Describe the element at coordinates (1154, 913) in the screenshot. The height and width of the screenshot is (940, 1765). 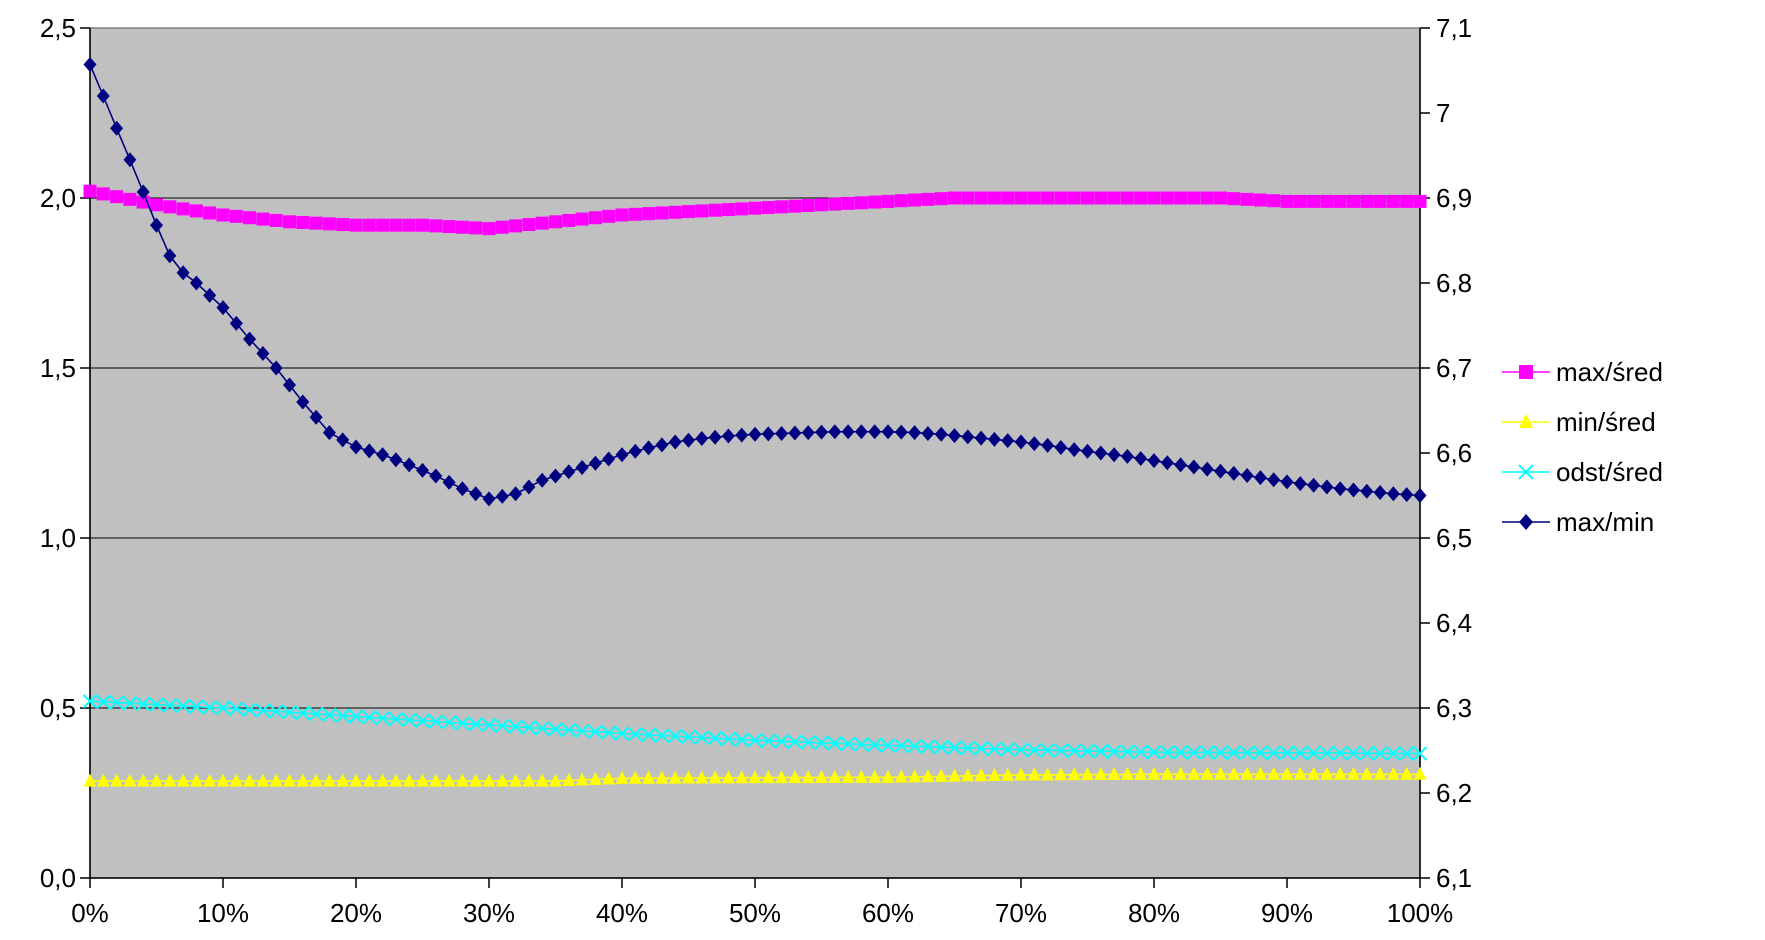
I see `x-tick-label: 80%` at that location.